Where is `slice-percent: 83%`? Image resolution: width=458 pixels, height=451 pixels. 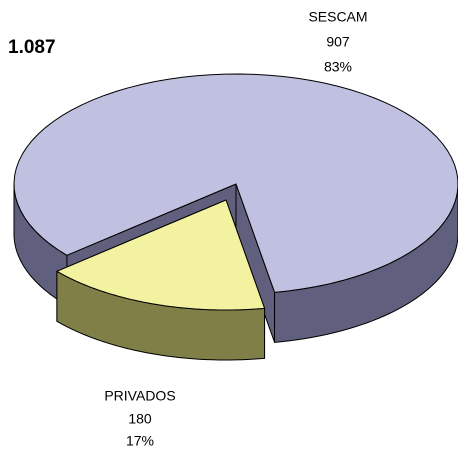 slice-percent: 83% is located at coordinates (338, 67).